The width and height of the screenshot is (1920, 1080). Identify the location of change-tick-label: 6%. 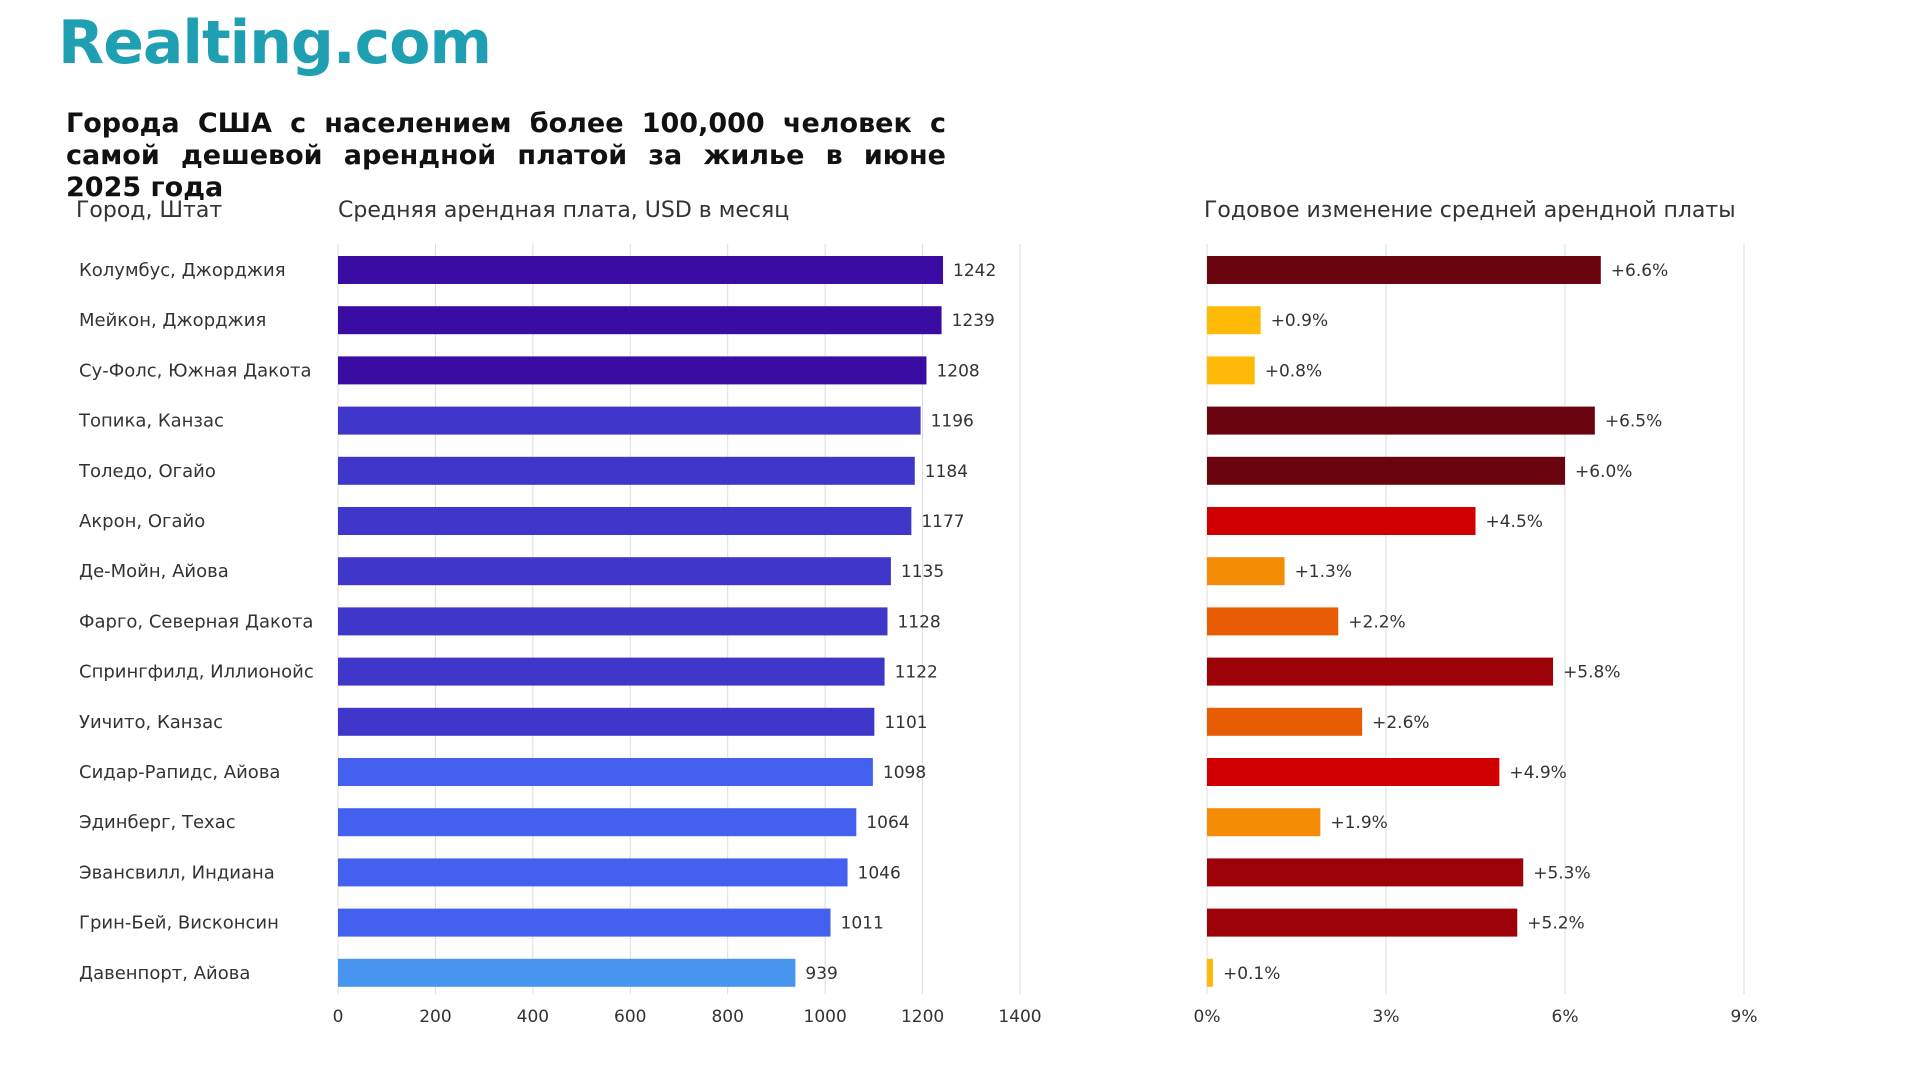
(1565, 1017).